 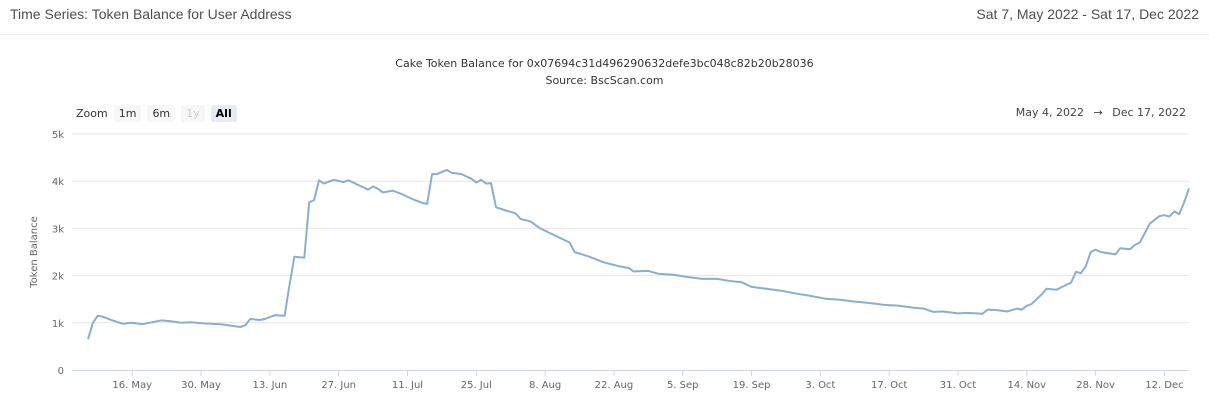 I want to click on y-tick-label: 3k, so click(x=58, y=229).